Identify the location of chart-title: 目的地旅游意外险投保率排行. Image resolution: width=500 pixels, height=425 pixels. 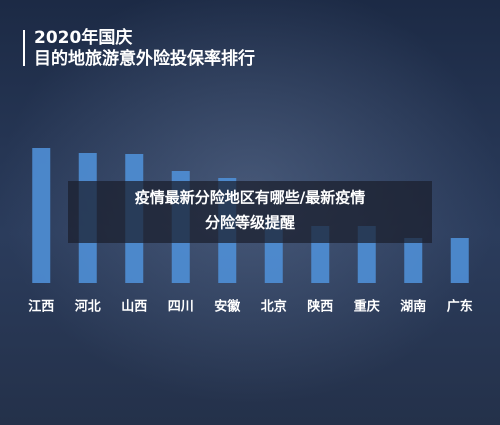
(144, 58).